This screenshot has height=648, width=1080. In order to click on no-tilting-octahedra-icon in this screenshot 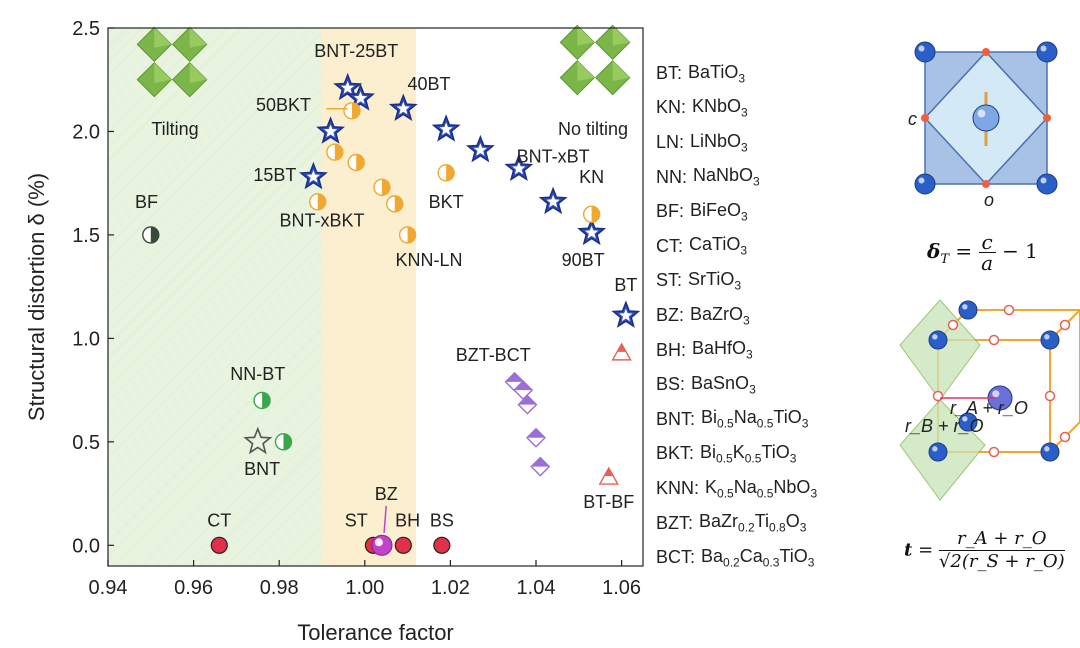, I will do `click(595, 60)`.